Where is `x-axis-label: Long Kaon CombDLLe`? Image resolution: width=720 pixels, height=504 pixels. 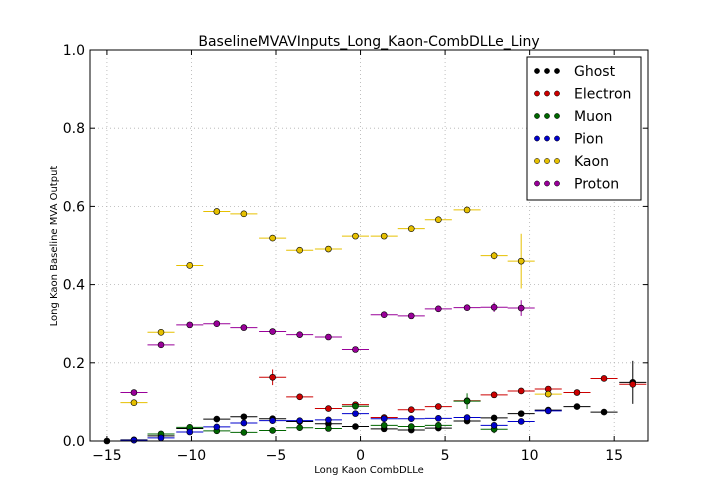
x-axis-label: Long Kaon CombDLLe is located at coordinates (369, 470).